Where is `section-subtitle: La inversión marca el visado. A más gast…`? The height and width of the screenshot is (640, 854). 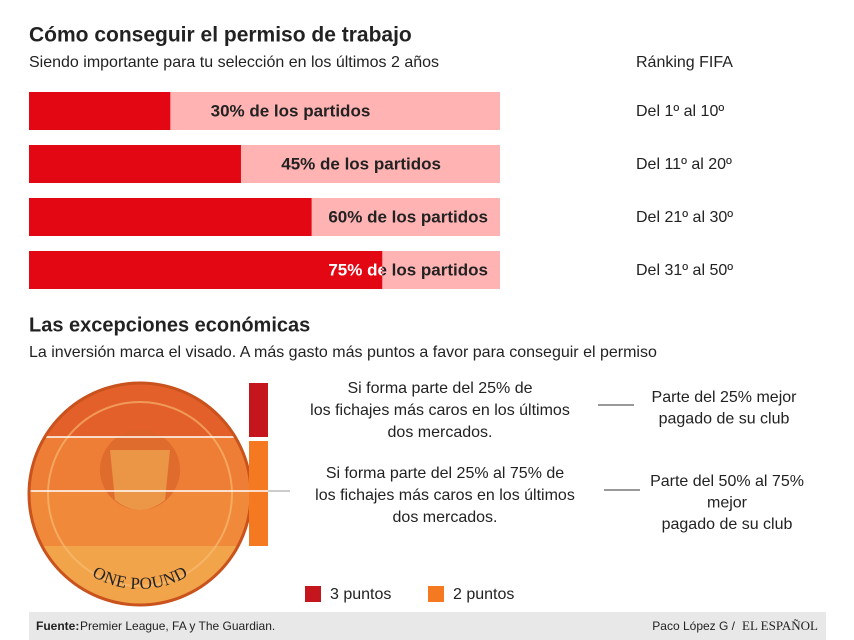
section-subtitle: La inversión marca el visado. A más gast… is located at coordinates (343, 352).